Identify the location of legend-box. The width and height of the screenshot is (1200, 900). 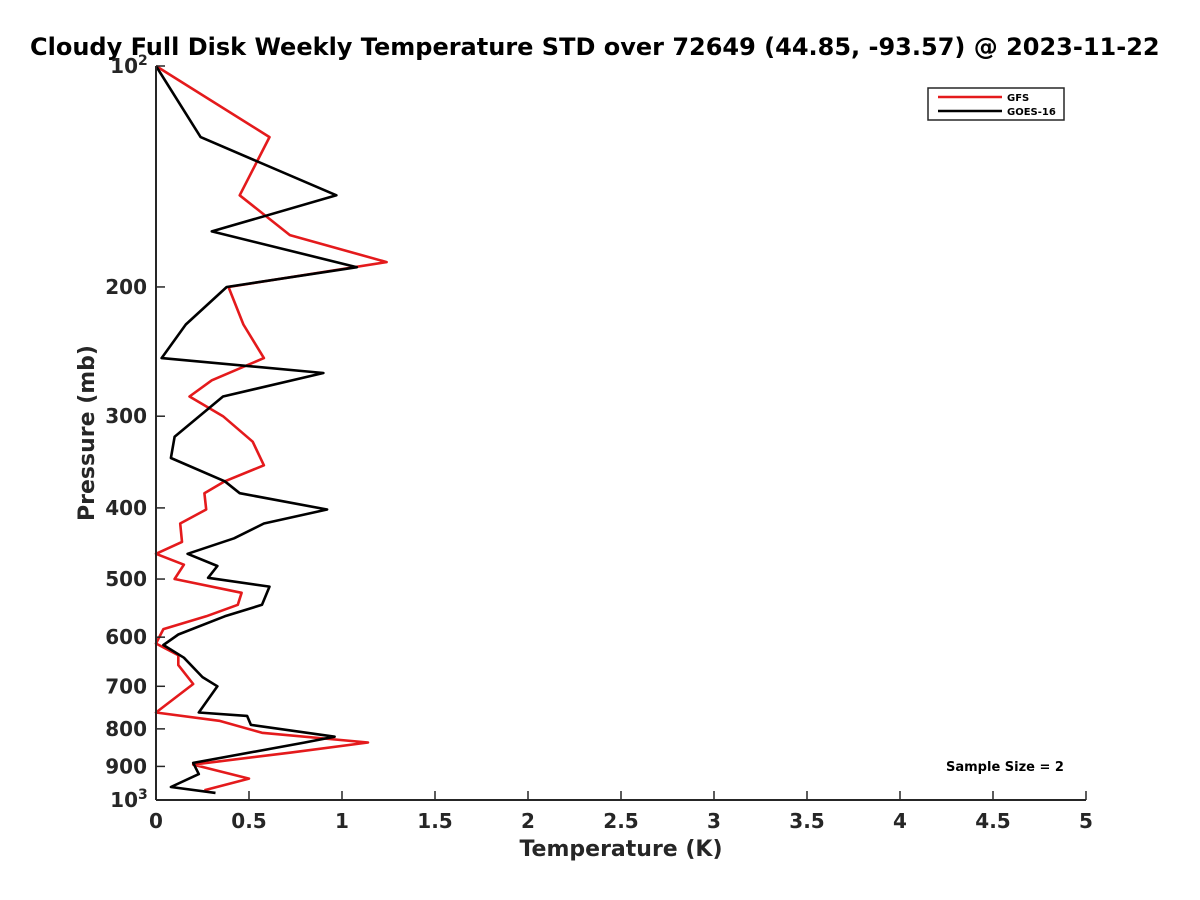
(996, 104).